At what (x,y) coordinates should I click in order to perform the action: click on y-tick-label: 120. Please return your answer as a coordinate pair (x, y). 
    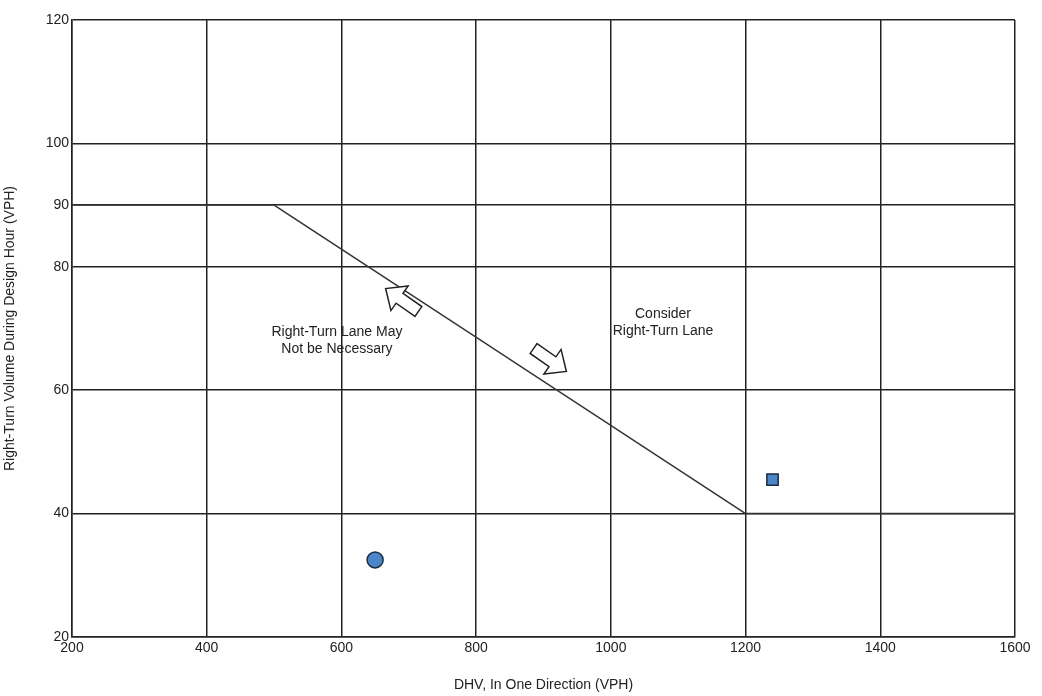
    Looking at the image, I should click on (57, 18).